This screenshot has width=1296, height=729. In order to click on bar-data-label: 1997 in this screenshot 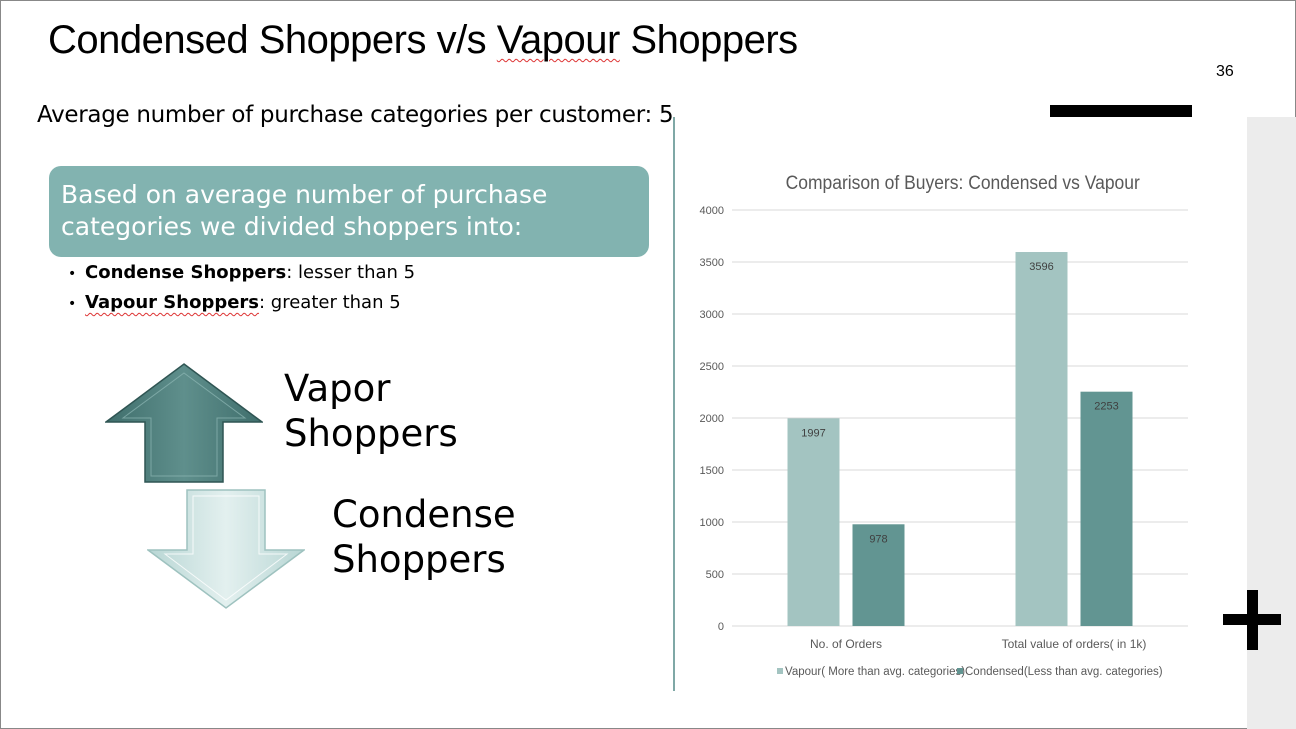, I will do `click(813, 433)`.